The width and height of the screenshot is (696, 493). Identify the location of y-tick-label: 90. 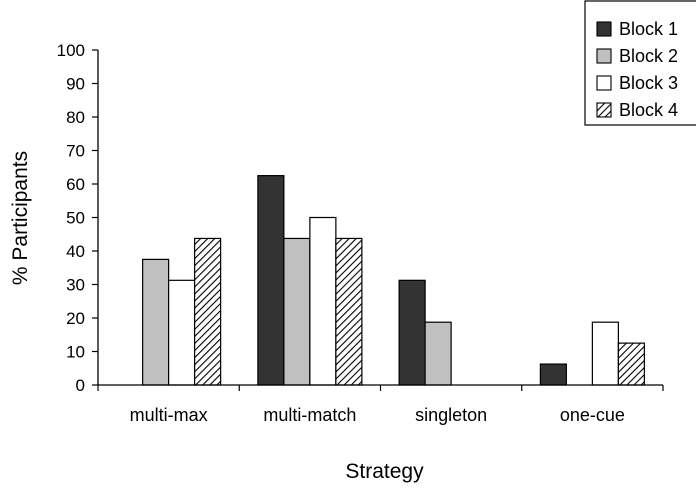
(75, 84).